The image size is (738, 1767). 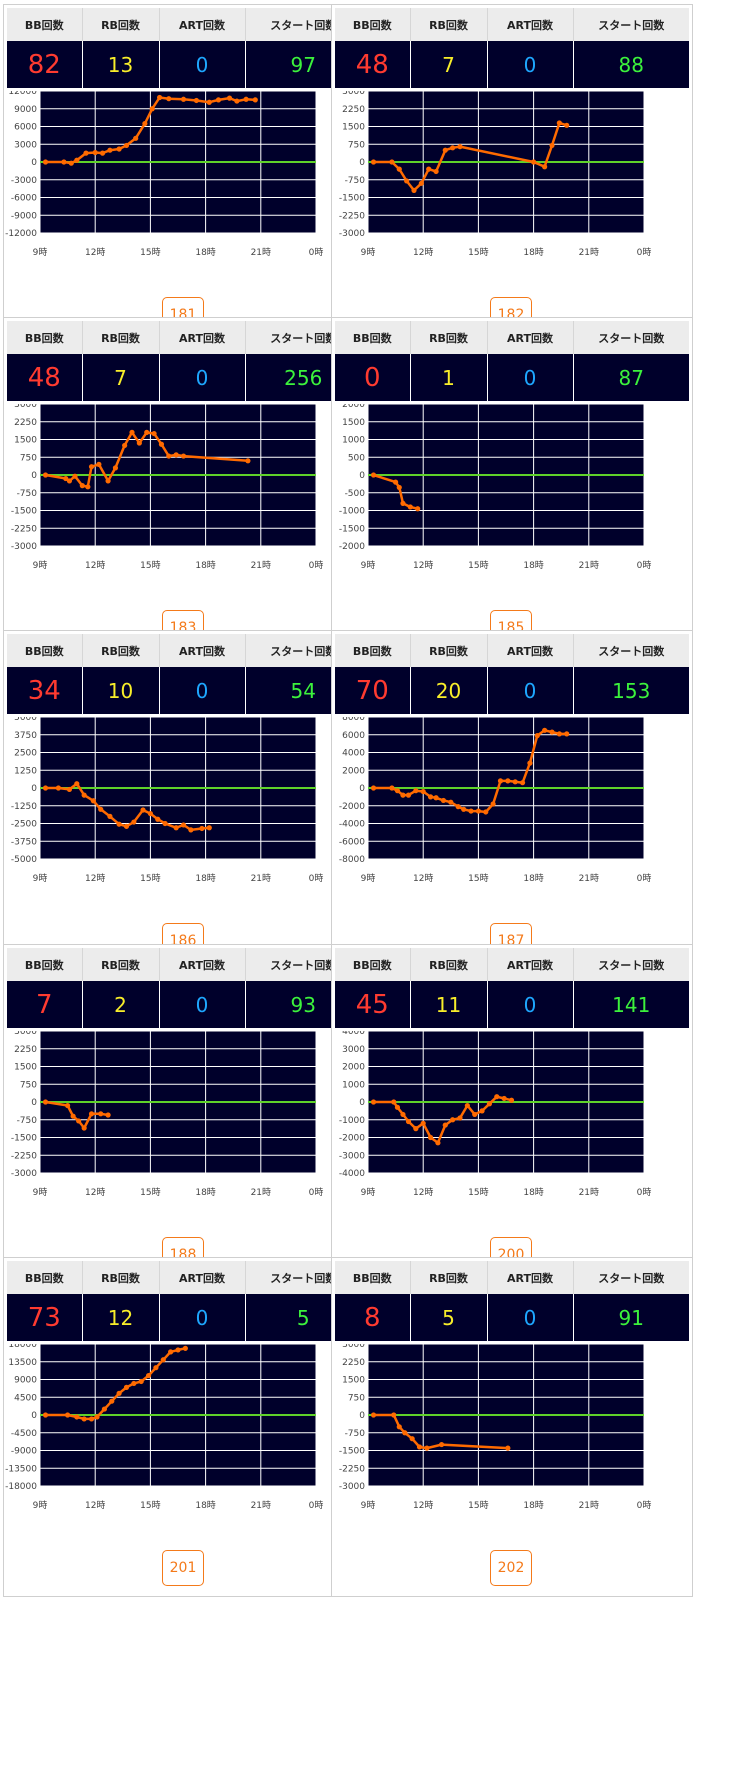 I want to click on y-tick-label: -1500, so click(x=352, y=1452).